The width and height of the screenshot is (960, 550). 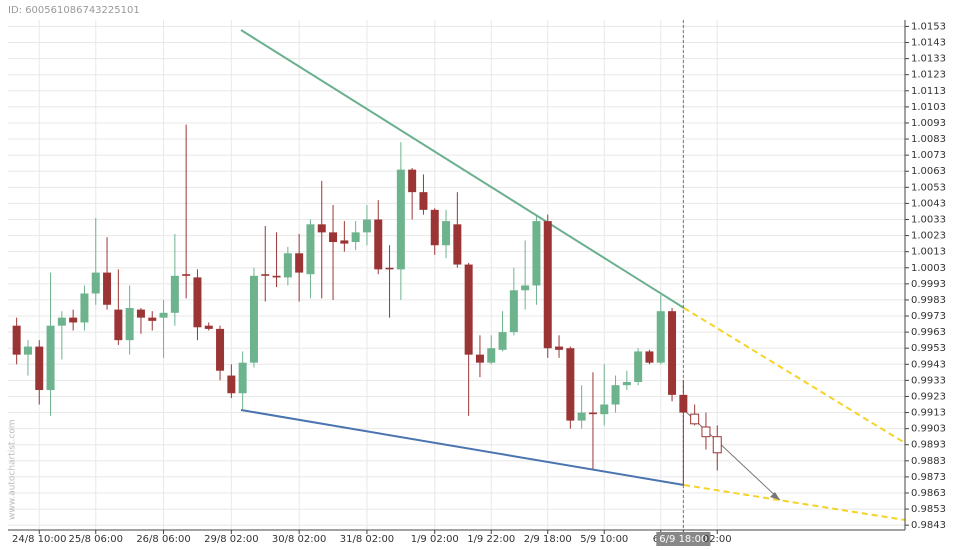 What do you see at coordinates (928, 187) in the screenshot?
I see `y-tick-label: 1.0053` at bounding box center [928, 187].